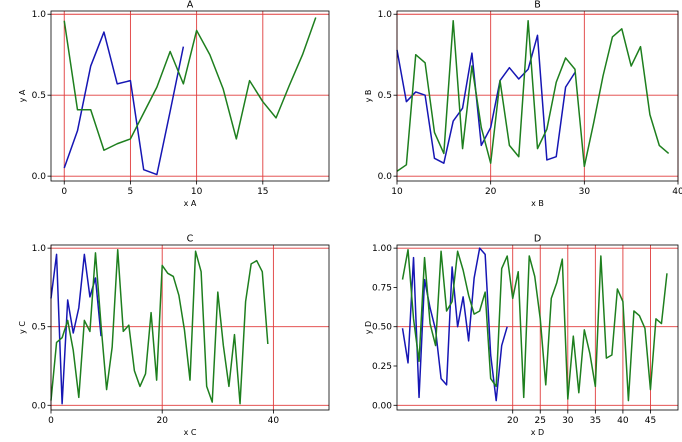  Describe the element at coordinates (382, 406) in the screenshot. I see `y-tick-label: 0.00` at that location.